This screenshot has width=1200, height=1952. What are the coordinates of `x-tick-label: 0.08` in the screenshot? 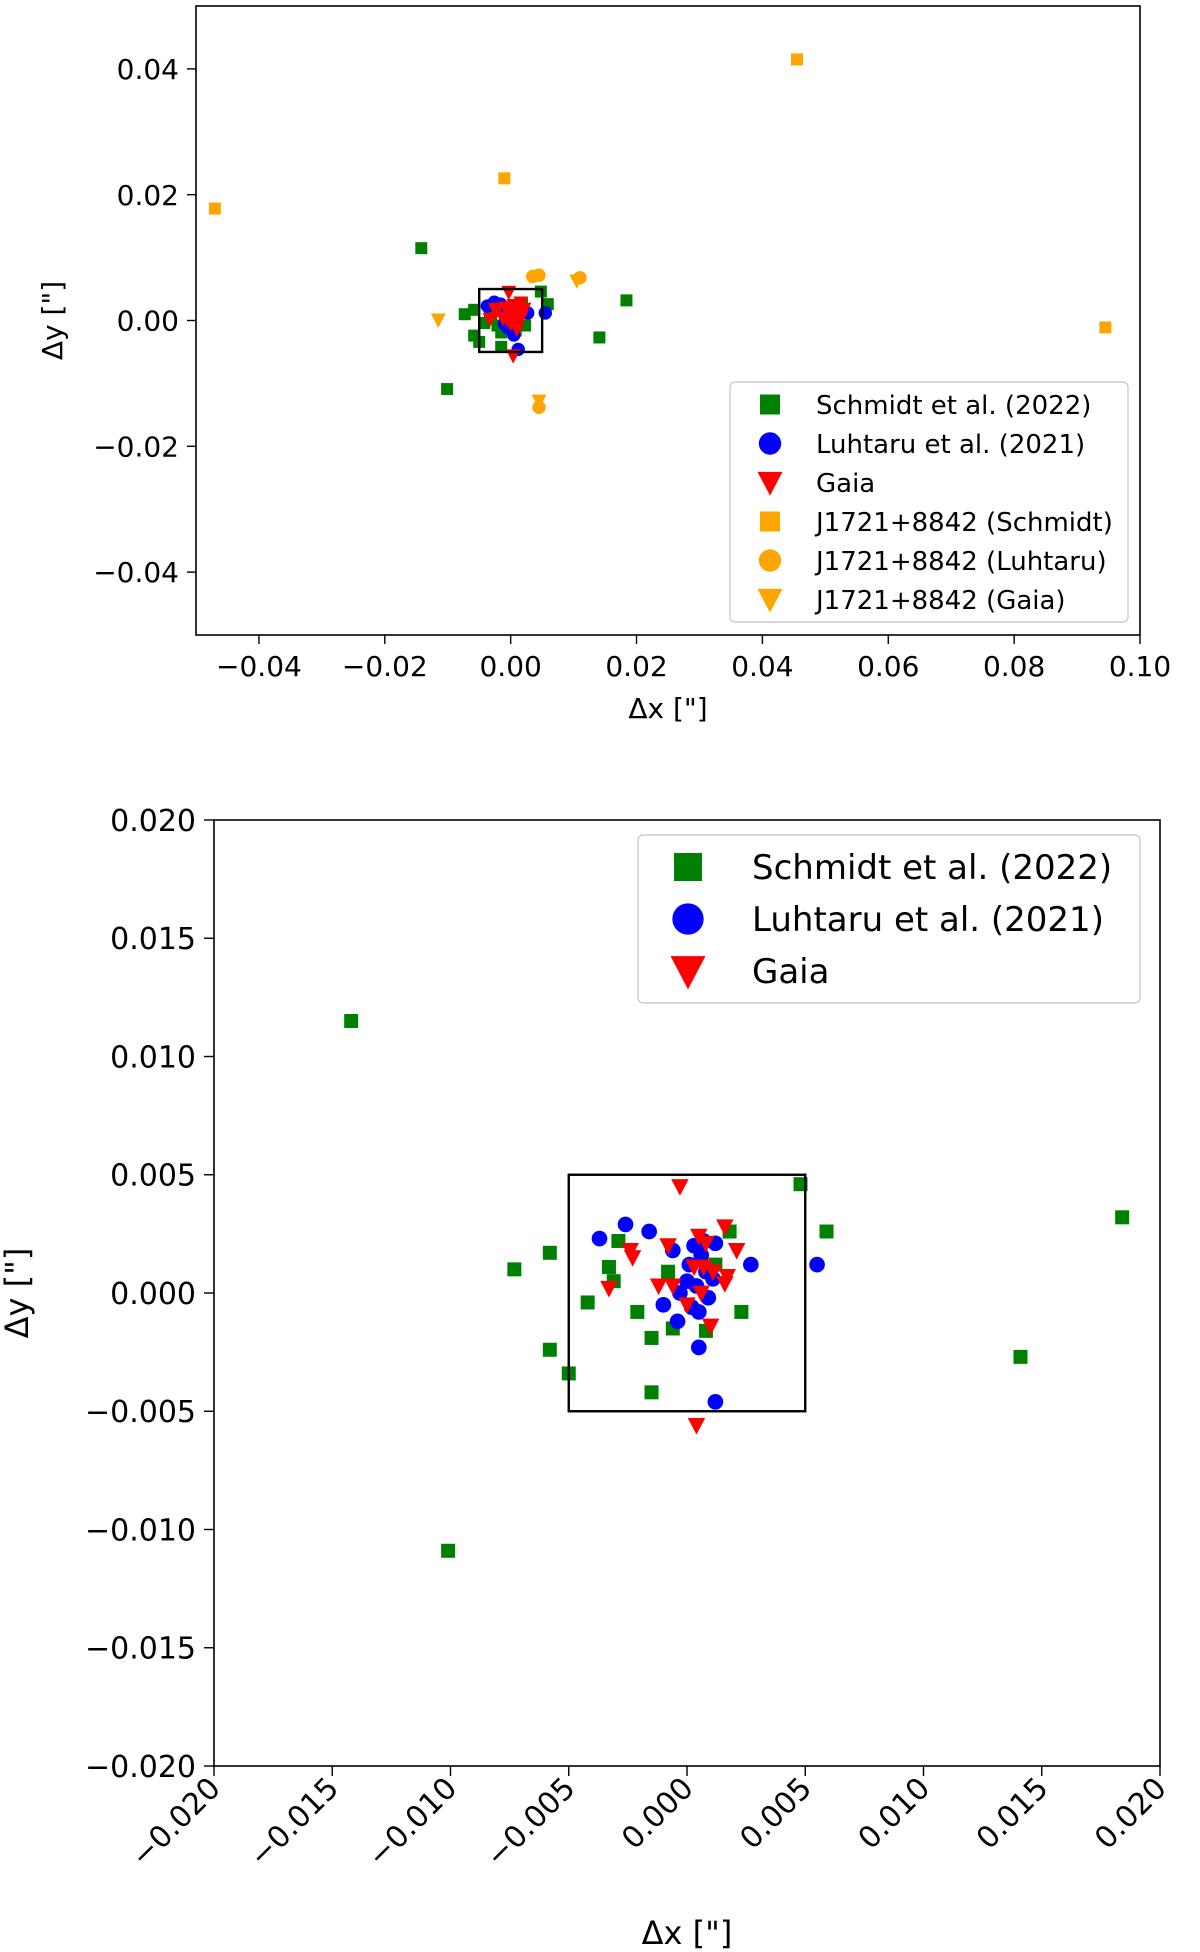 It's located at (1014, 666).